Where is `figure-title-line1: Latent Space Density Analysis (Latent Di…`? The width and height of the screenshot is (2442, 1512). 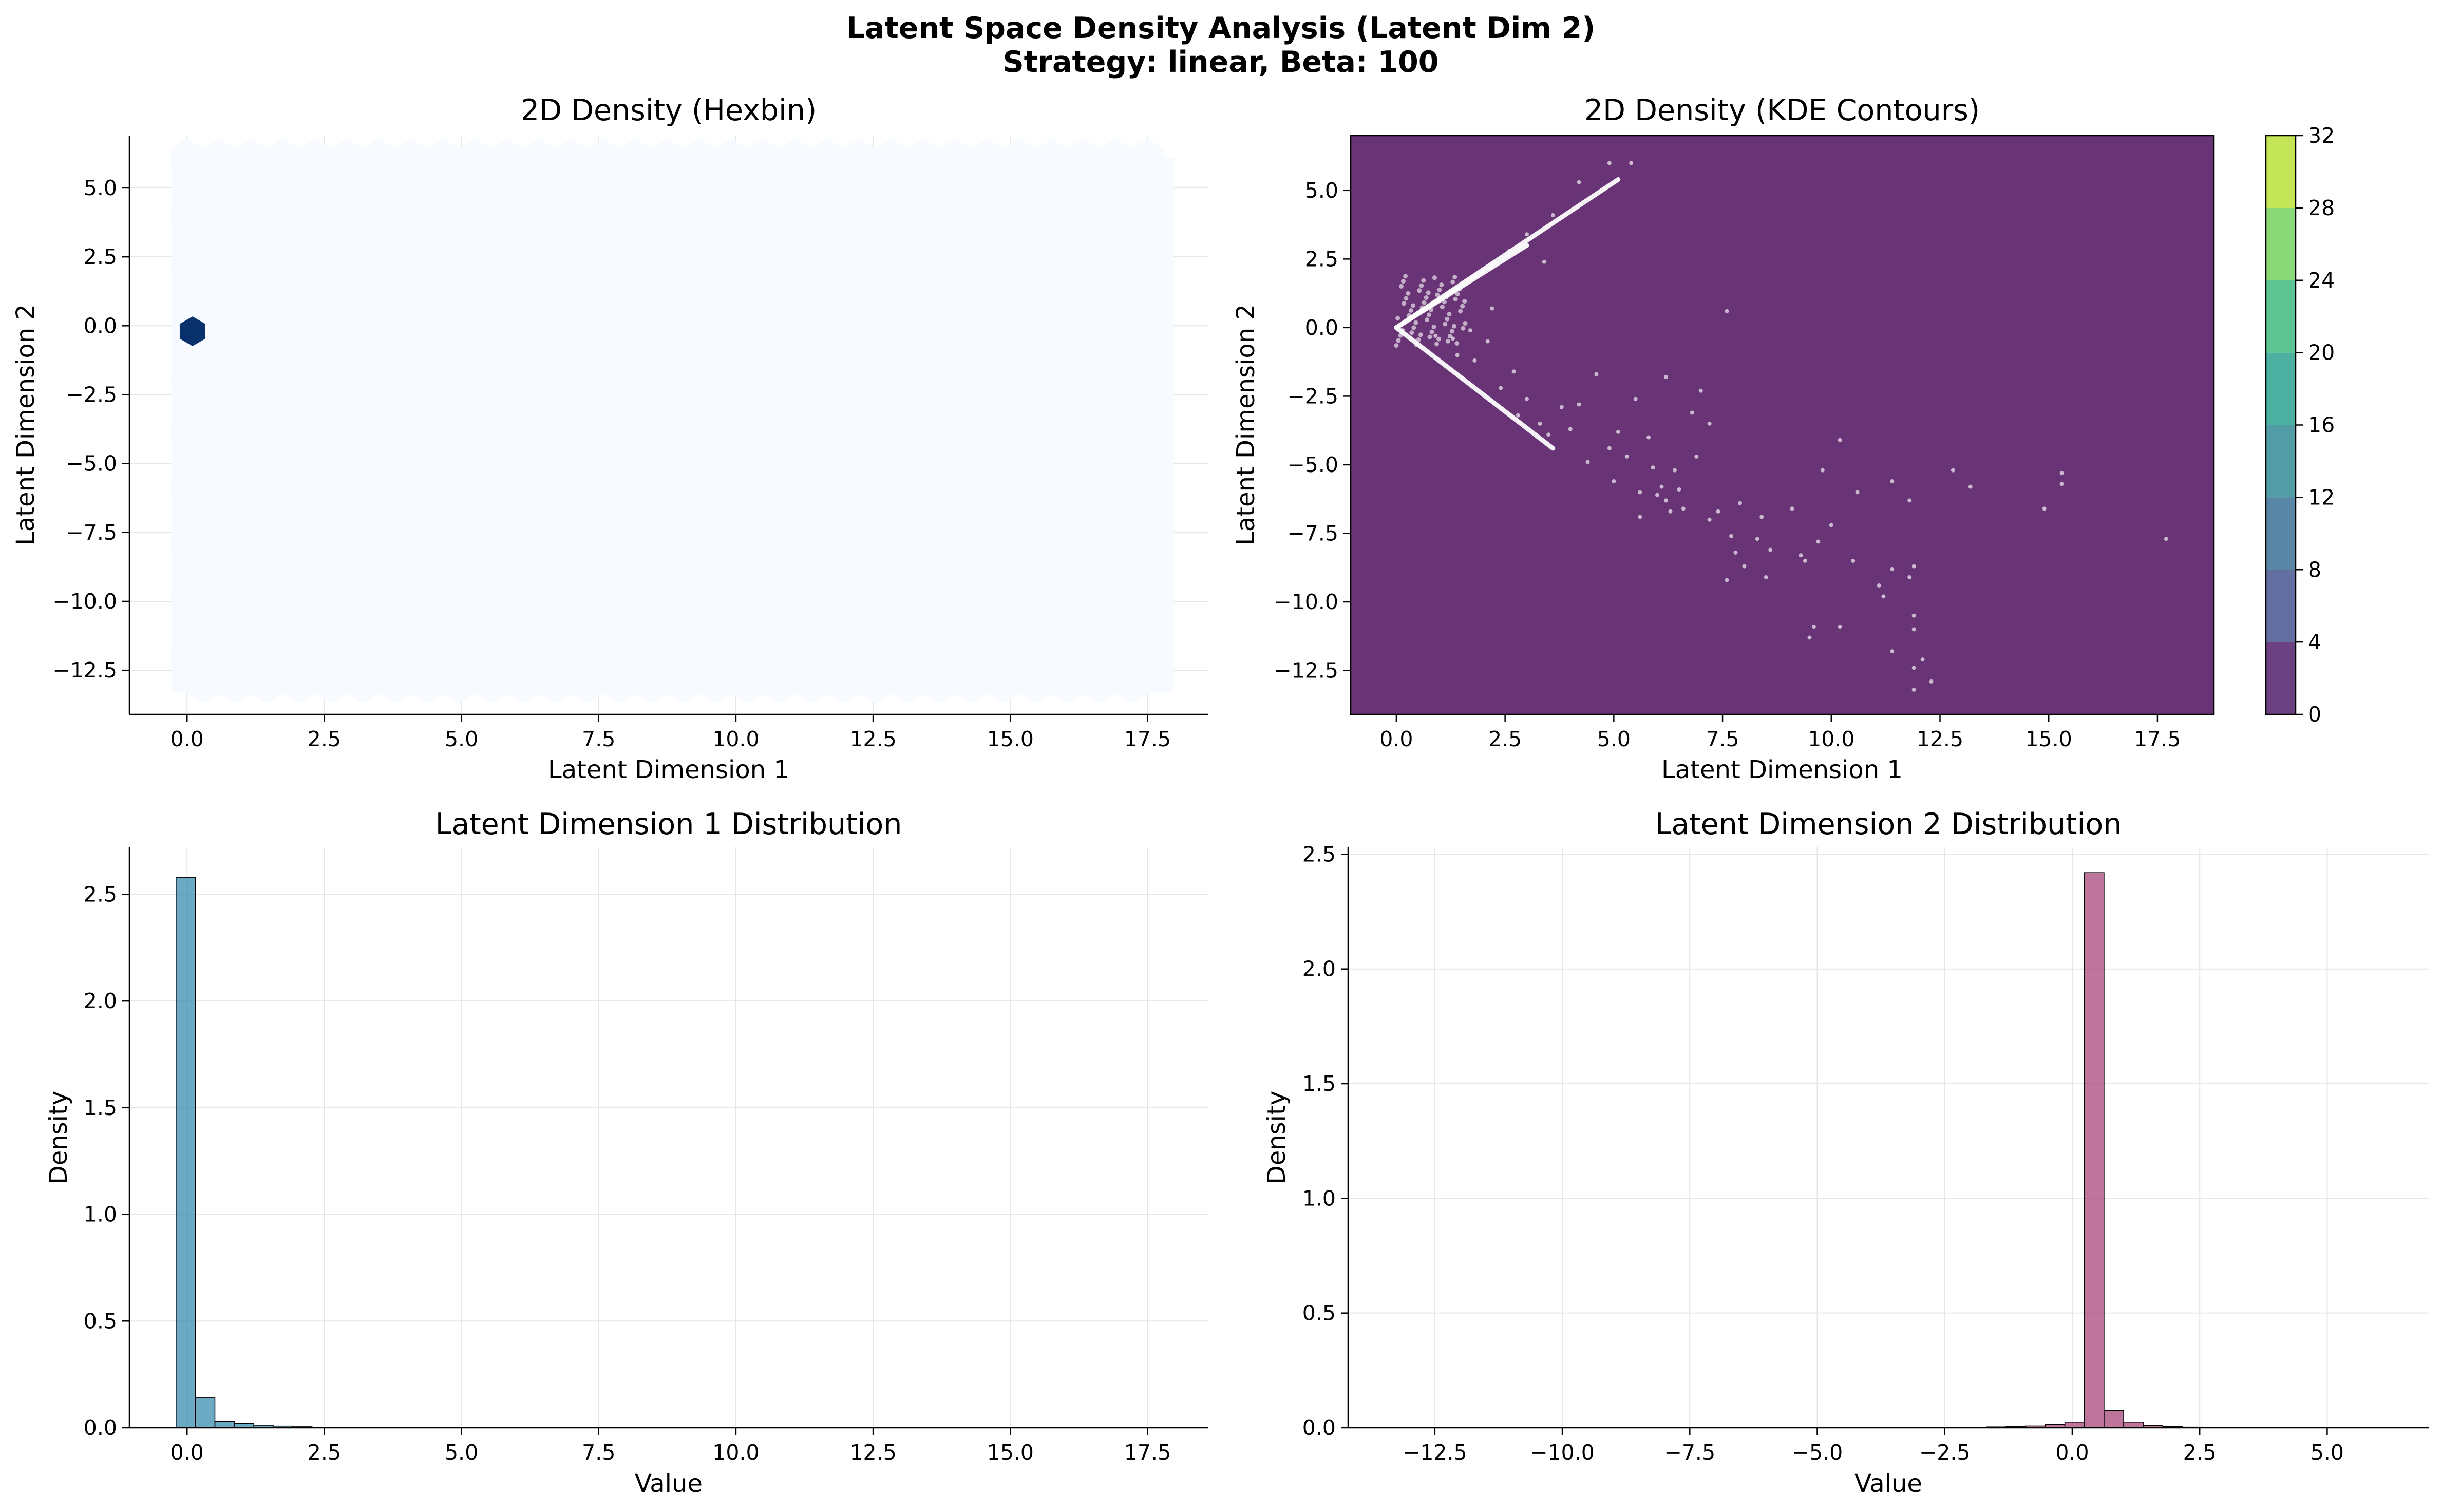 figure-title-line1: Latent Space Density Analysis (Latent Di… is located at coordinates (1221, 28).